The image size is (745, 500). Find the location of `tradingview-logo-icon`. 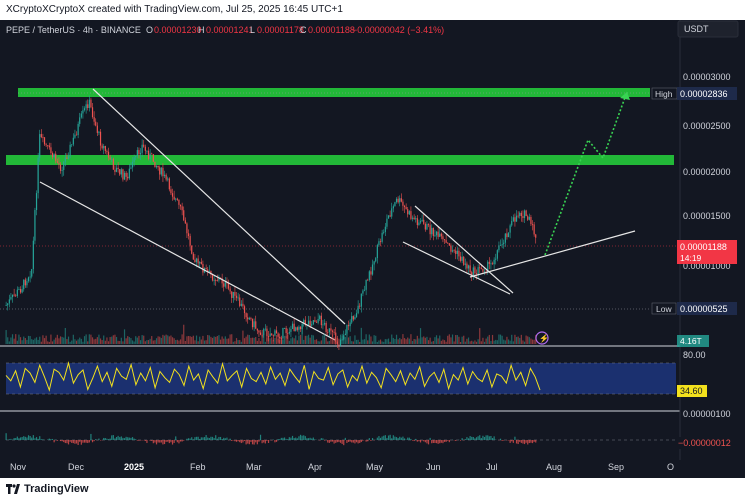

tradingview-logo-icon is located at coordinates (13, 489).